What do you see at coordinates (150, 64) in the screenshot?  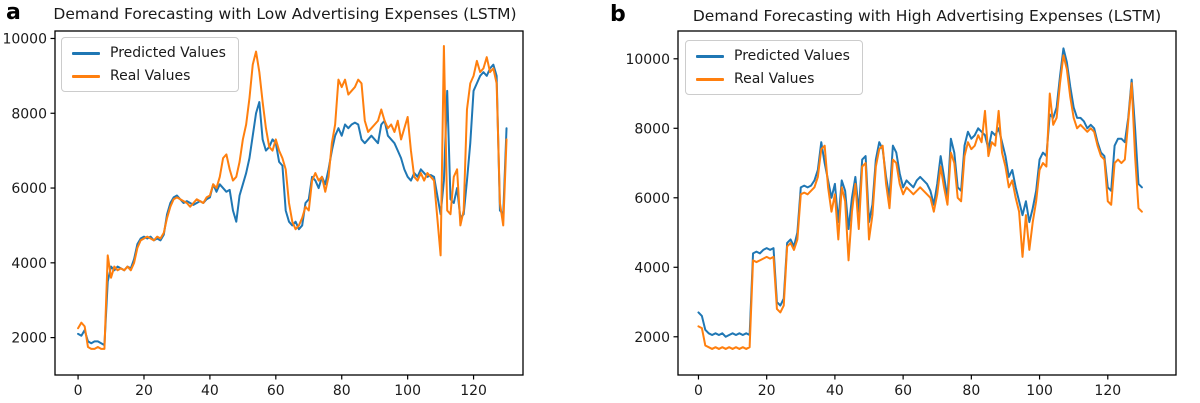 I see `legend-a: Predicted Values Real Values` at bounding box center [150, 64].